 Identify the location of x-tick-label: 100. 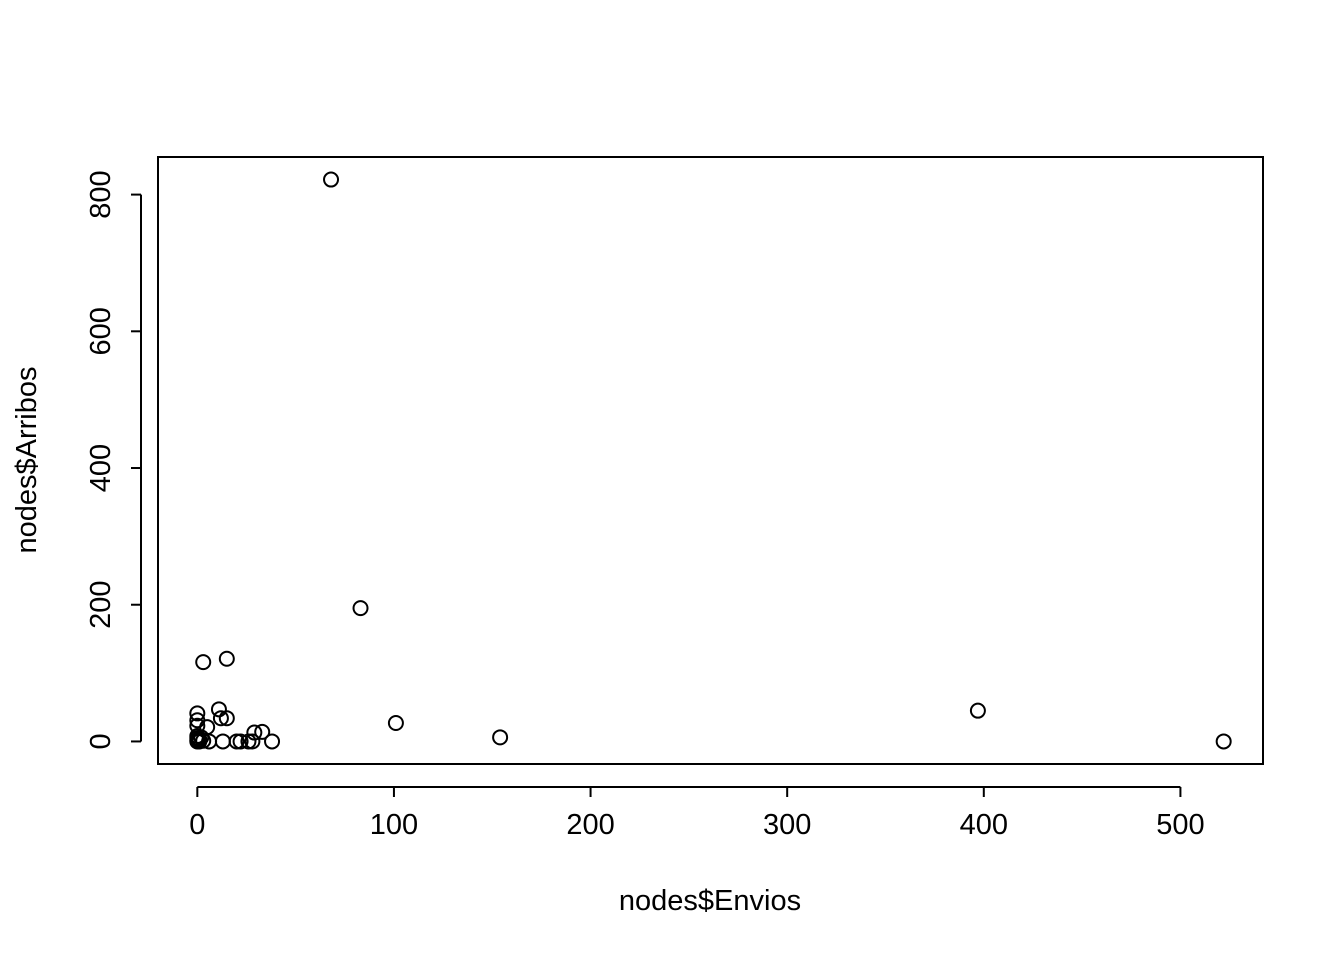
(394, 825).